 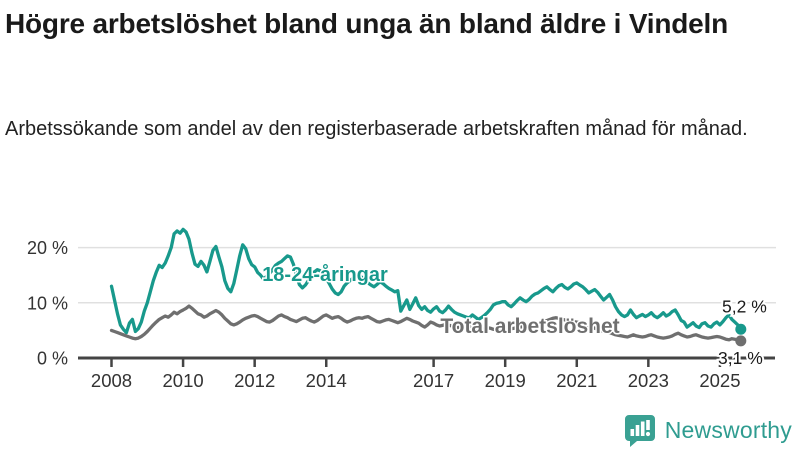 I want to click on y-tick-label: 20 %, so click(x=47, y=248).